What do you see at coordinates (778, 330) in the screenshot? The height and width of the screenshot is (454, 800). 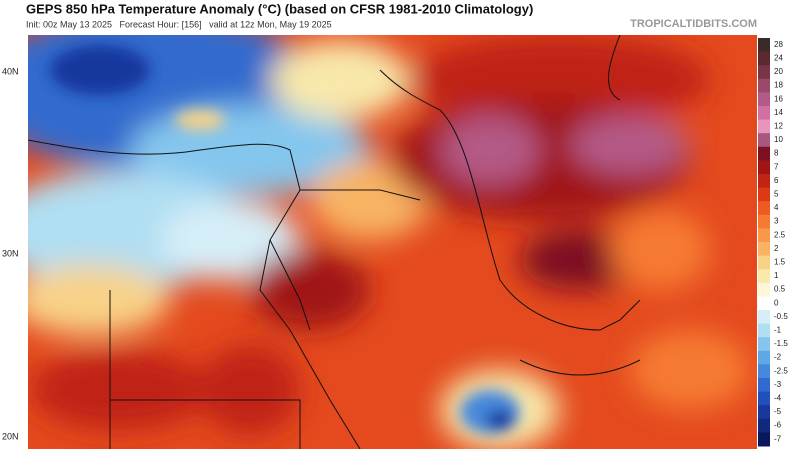 I see `colorbar-label: -1` at bounding box center [778, 330].